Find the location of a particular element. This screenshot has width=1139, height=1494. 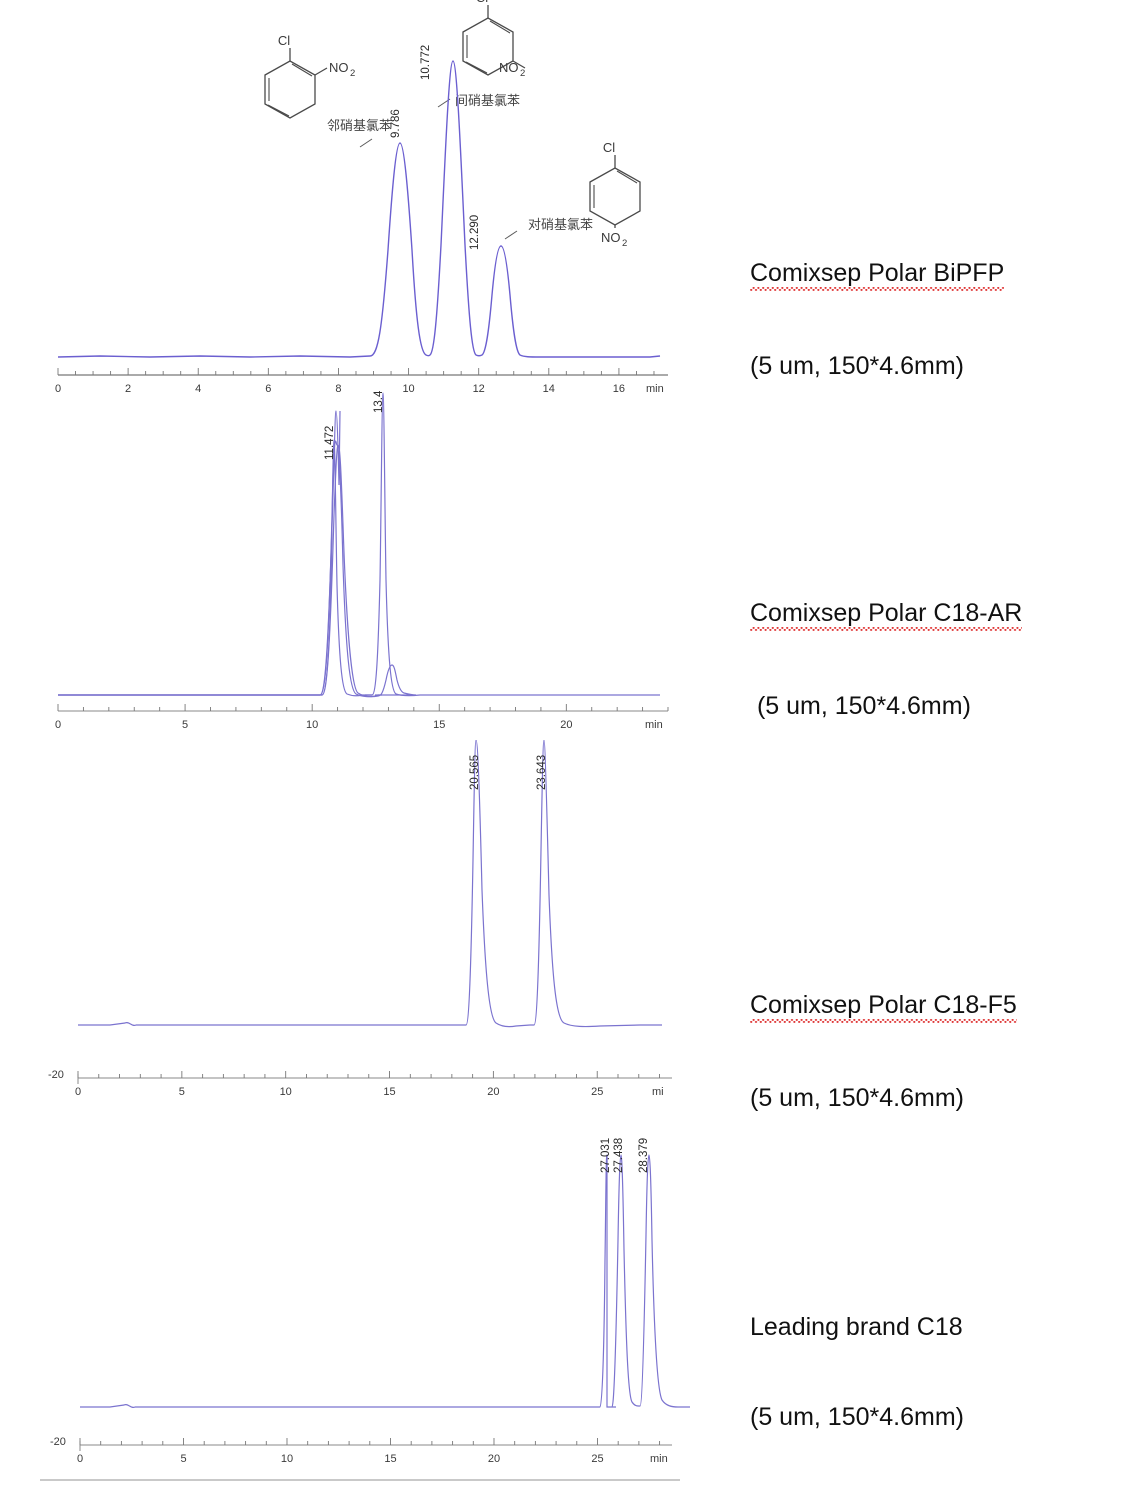

chromatogram-panel-c18ar: 11.472 13.4 0 5 10 15 20 min is located at coordinates (350, 560).